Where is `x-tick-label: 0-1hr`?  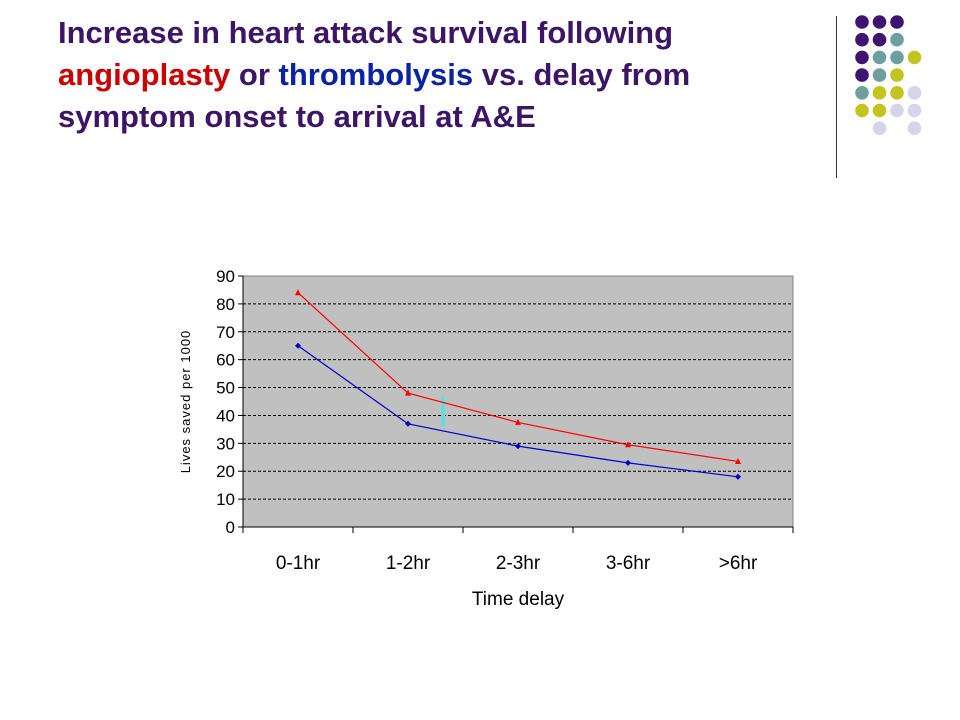
x-tick-label: 0-1hr is located at coordinates (298, 563).